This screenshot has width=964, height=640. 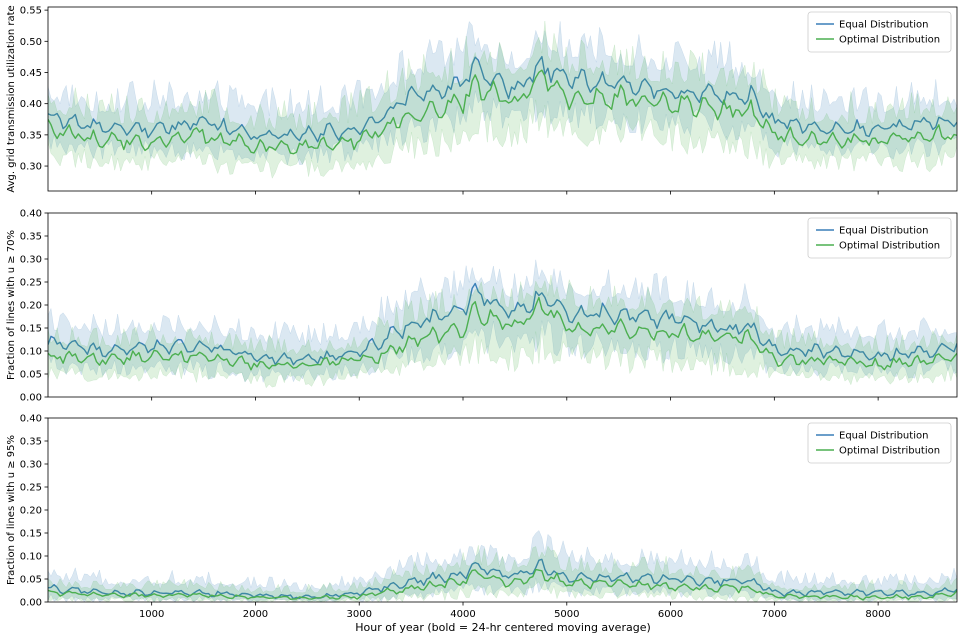 What do you see at coordinates (462, 614) in the screenshot?
I see `x-tick-label: 4000` at bounding box center [462, 614].